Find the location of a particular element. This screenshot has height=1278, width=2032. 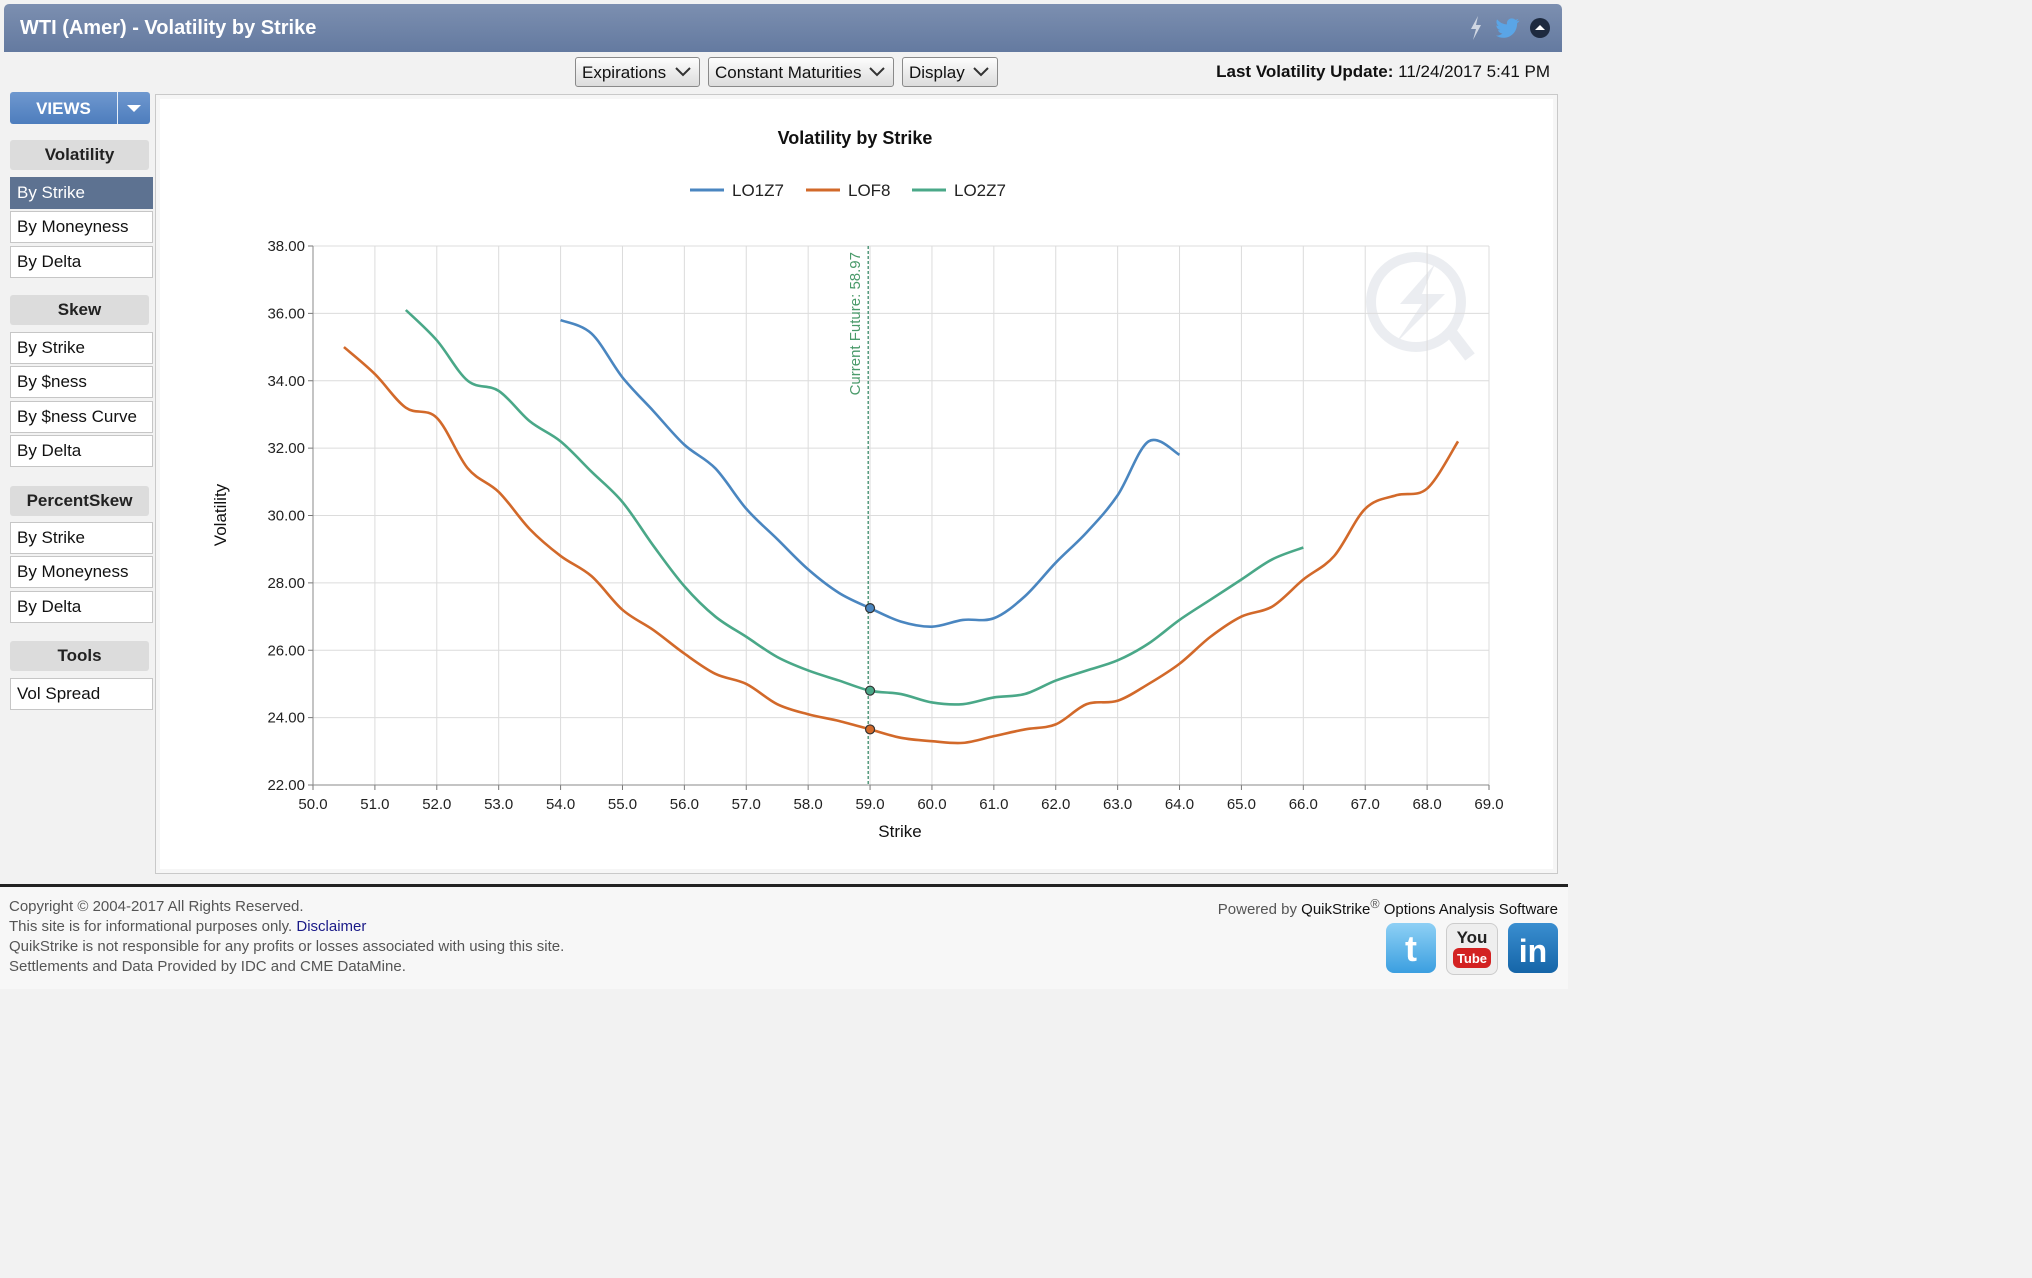

chart-legend: LO1Z7 LOF8 LO2Z7 is located at coordinates (848, 190).